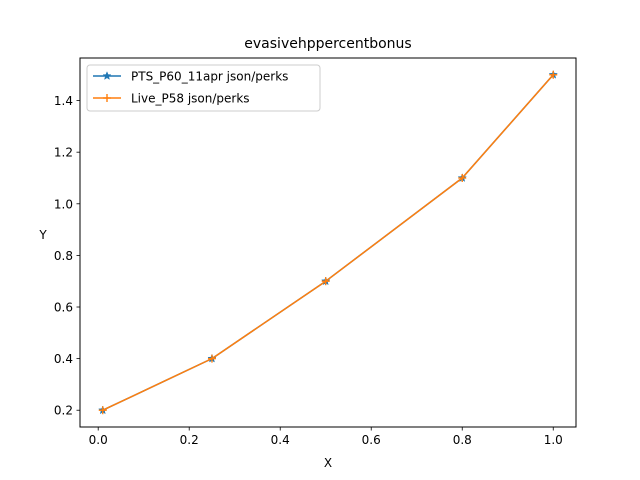 Image resolution: width=640 pixels, height=480 pixels. I want to click on x-tick-label: 0.0, so click(98, 440).